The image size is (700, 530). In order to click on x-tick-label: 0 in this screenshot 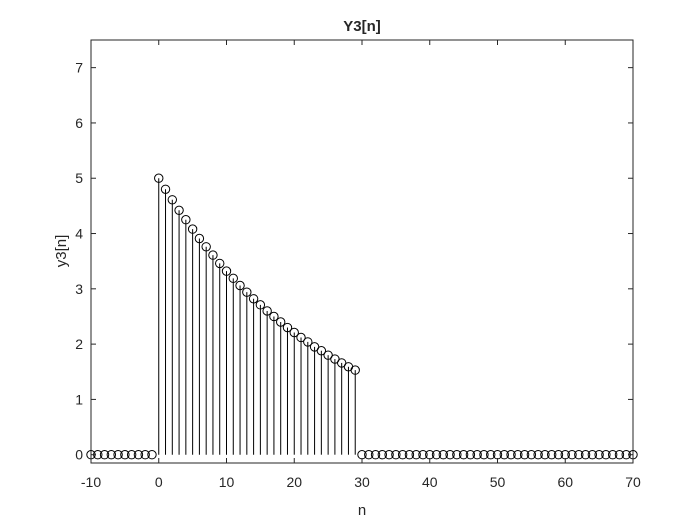, I will do `click(159, 482)`.